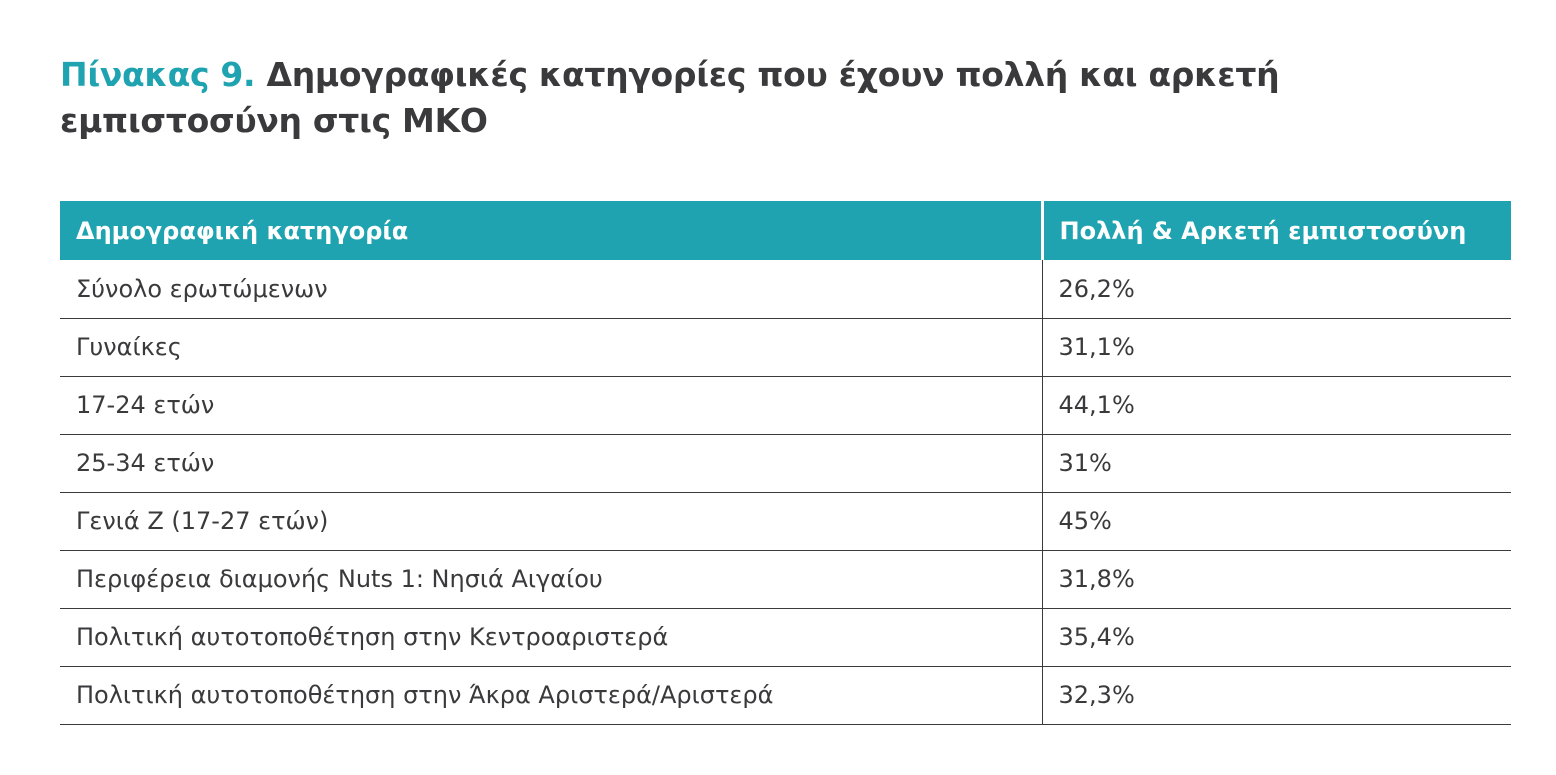 This screenshot has width=1556, height=775. Describe the element at coordinates (1276, 347) in the screenshot. I see `value-cell: 31,1%` at that location.